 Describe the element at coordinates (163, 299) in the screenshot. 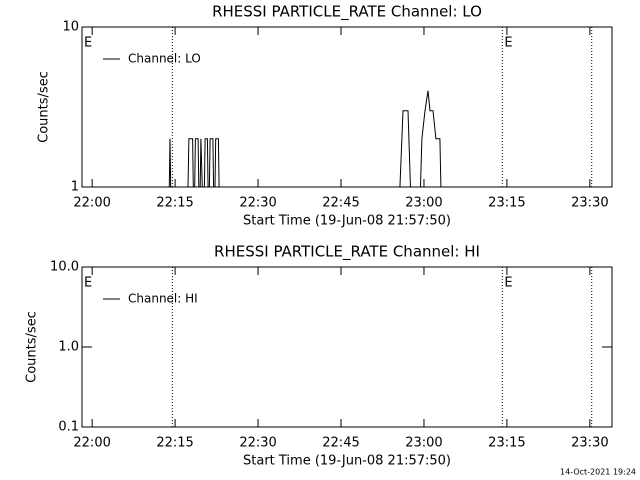

I see `legend-label: Channel: HI` at that location.